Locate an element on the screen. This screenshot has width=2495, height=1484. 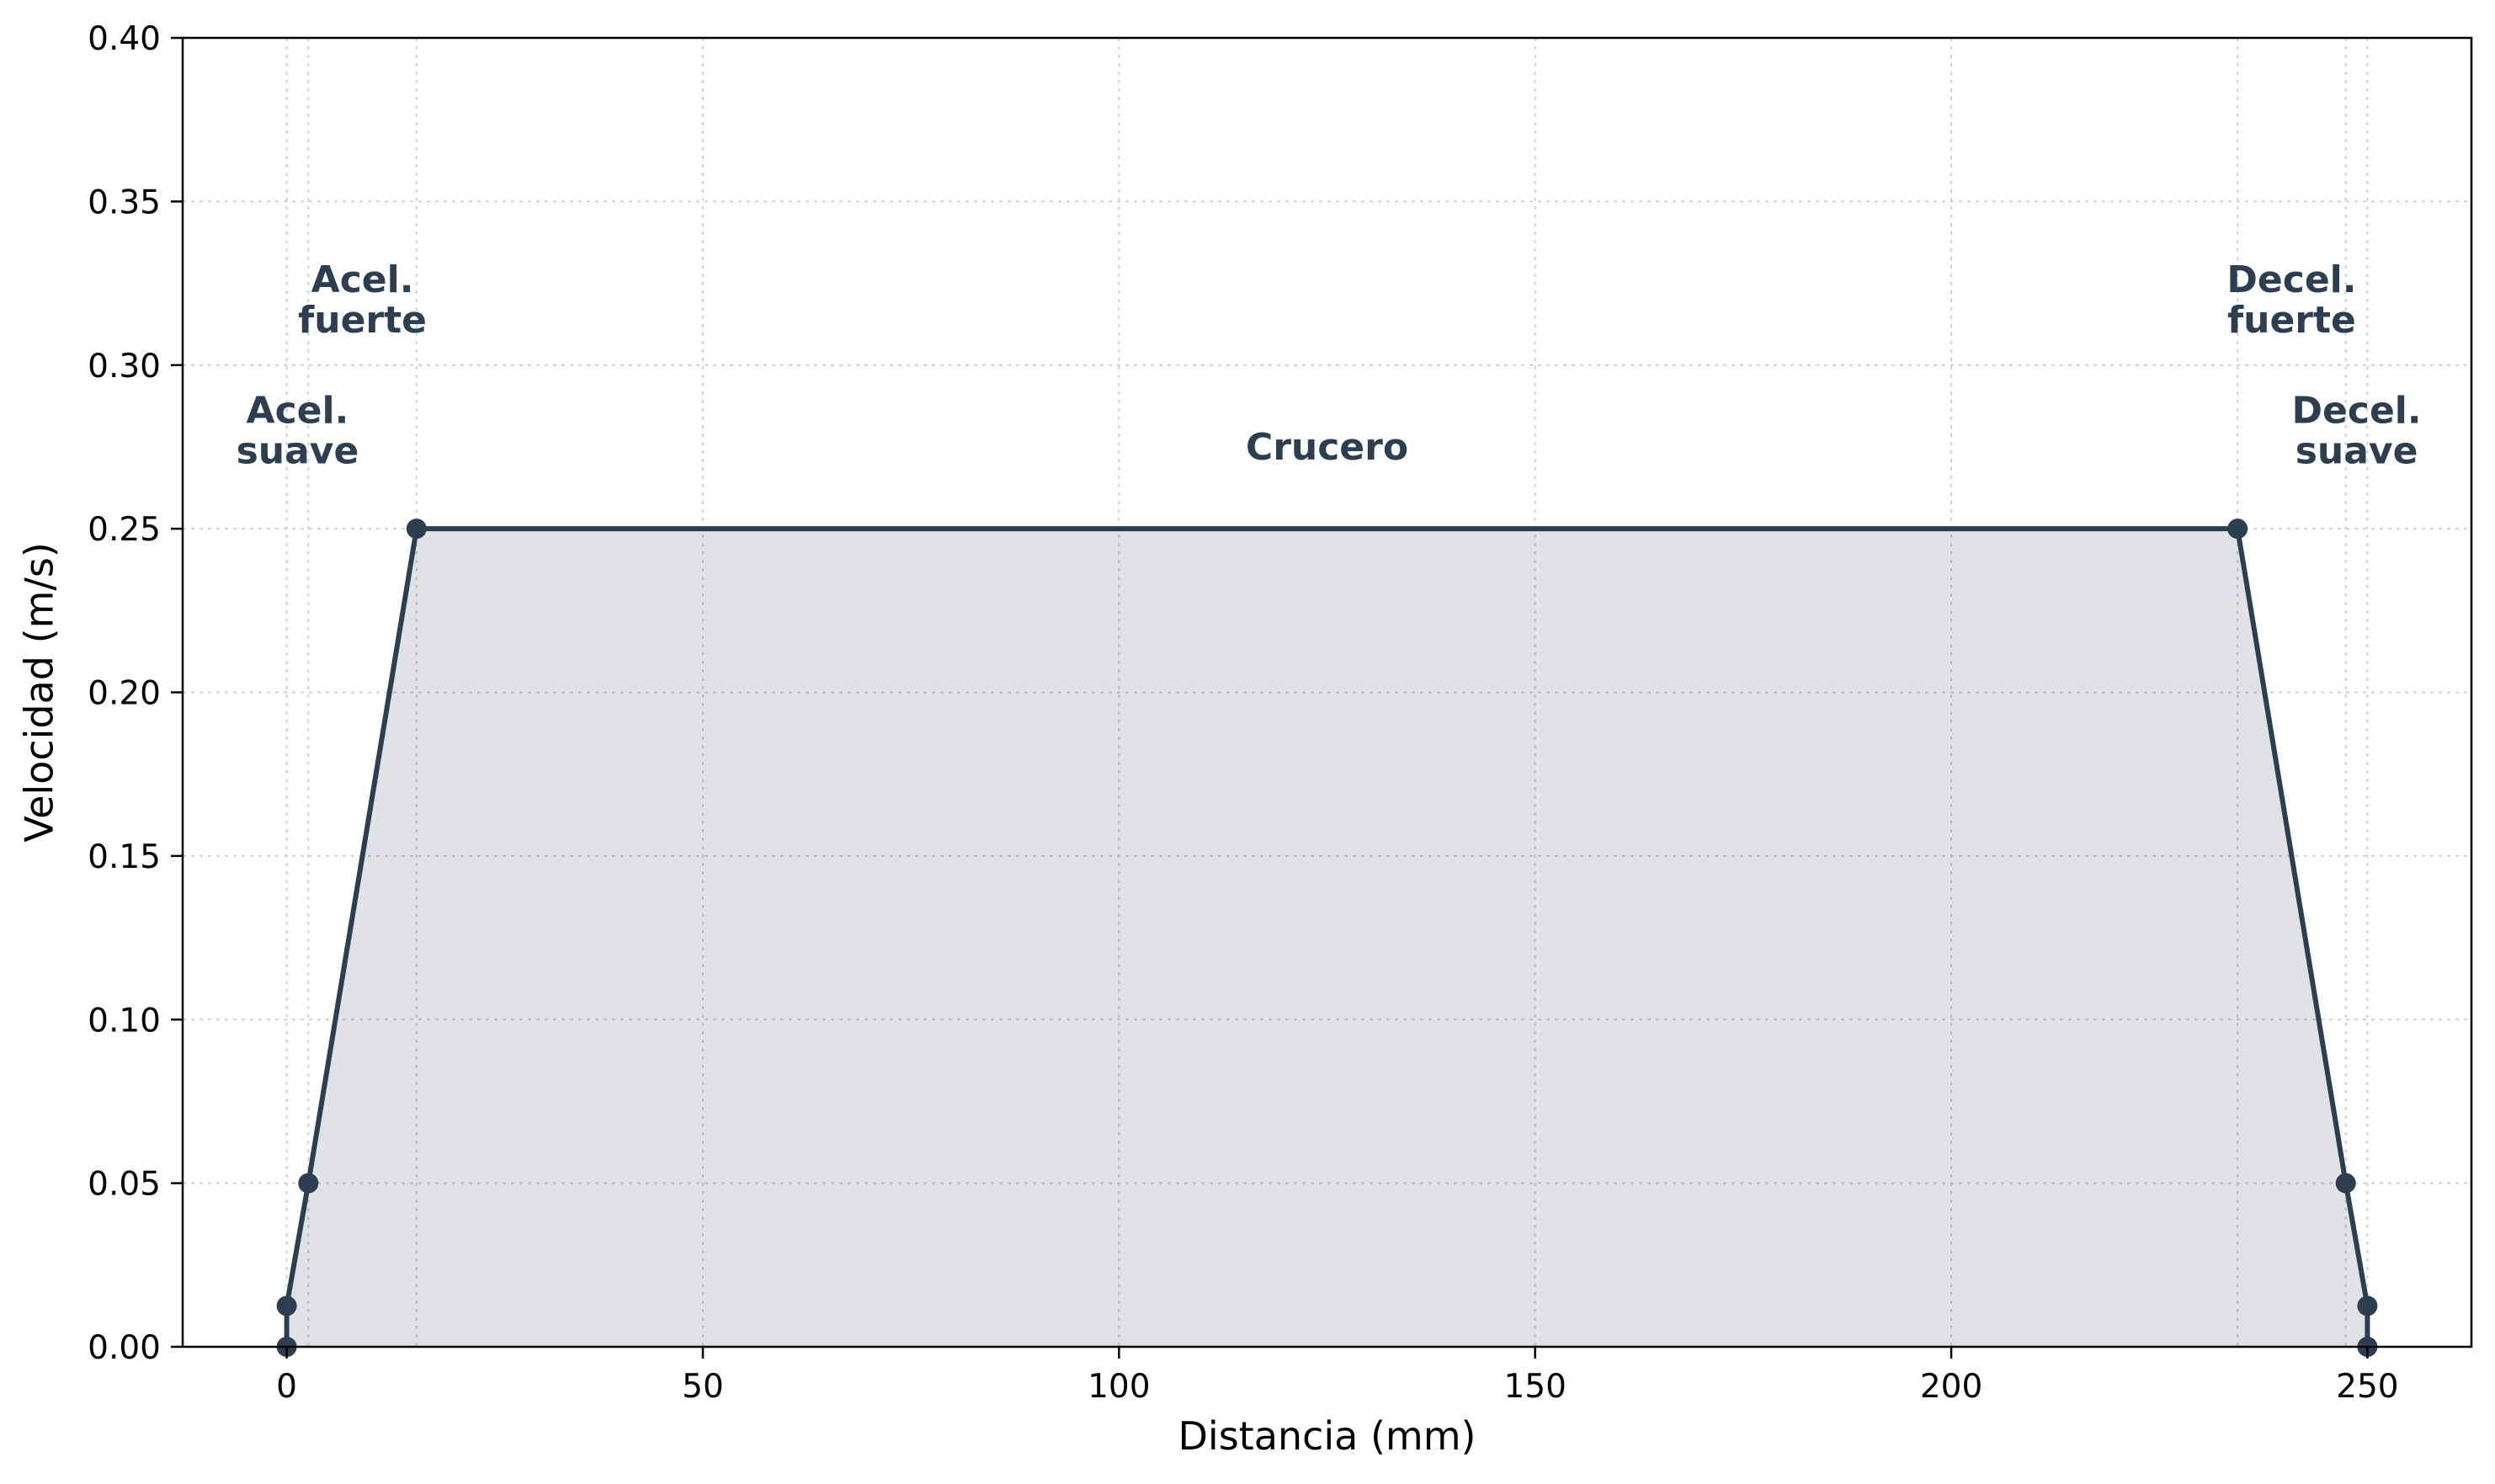
y-tick-label: 0.35 is located at coordinates (124, 202).